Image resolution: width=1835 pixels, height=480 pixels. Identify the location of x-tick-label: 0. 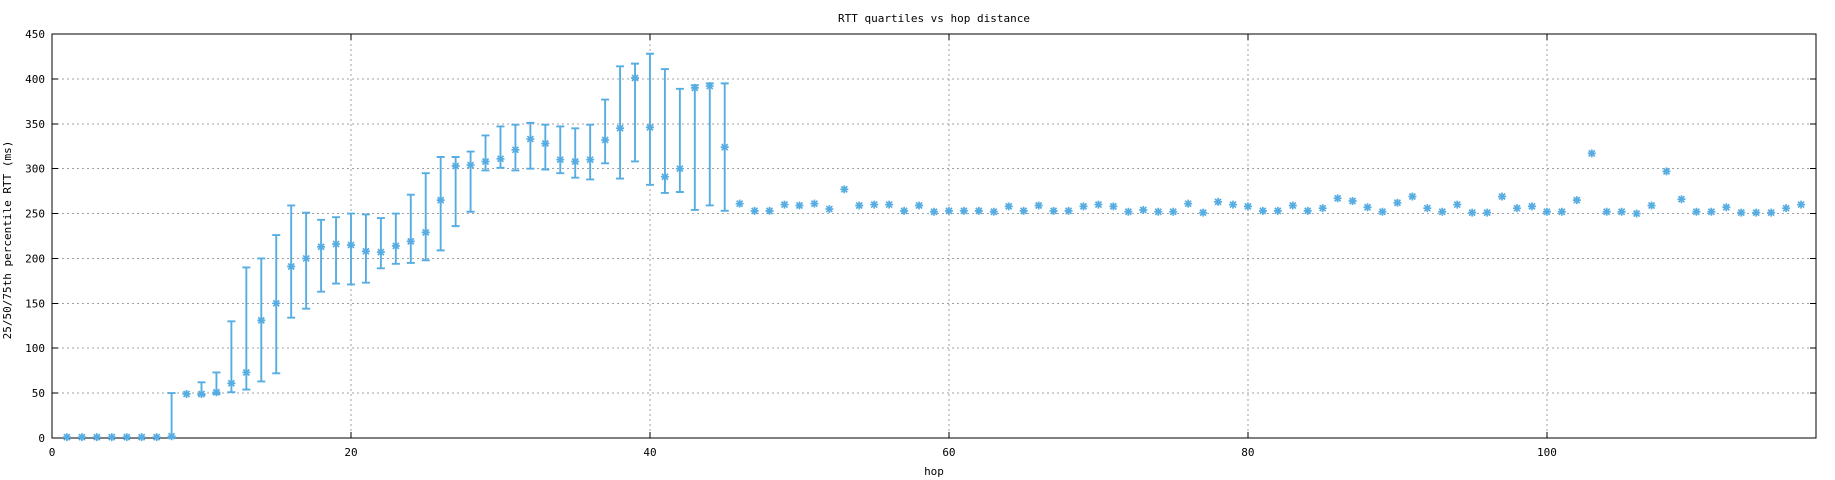
(52, 452).